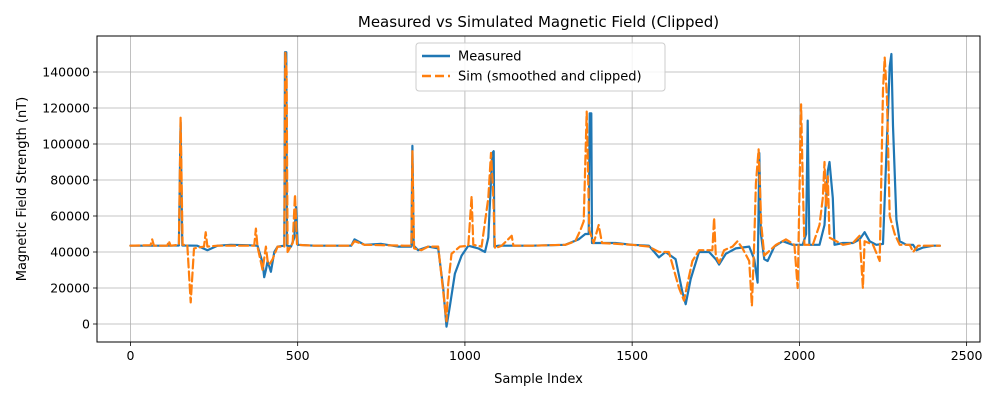  What do you see at coordinates (66, 108) in the screenshot?
I see `y-tick-label: 120000` at bounding box center [66, 108].